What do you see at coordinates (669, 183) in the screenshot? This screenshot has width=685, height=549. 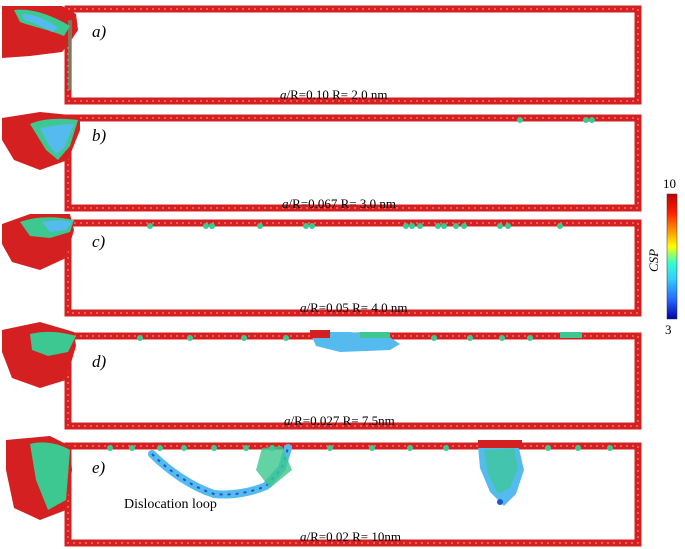 I see `colorbar-max-label: 10` at bounding box center [669, 183].